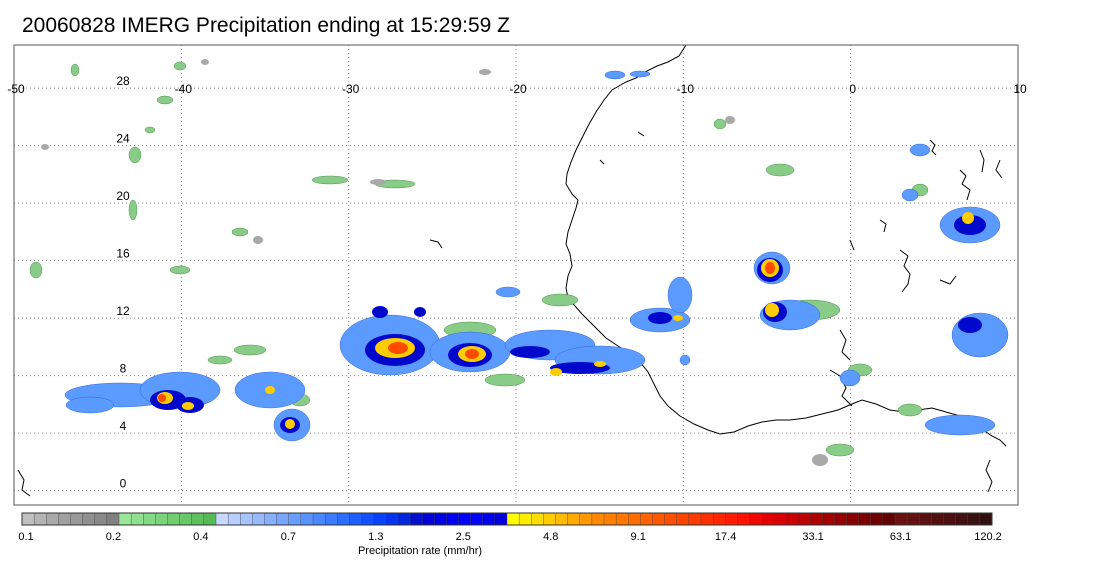  What do you see at coordinates (900, 537) in the screenshot?
I see `colorbar-tick-label: 63.1` at bounding box center [900, 537].